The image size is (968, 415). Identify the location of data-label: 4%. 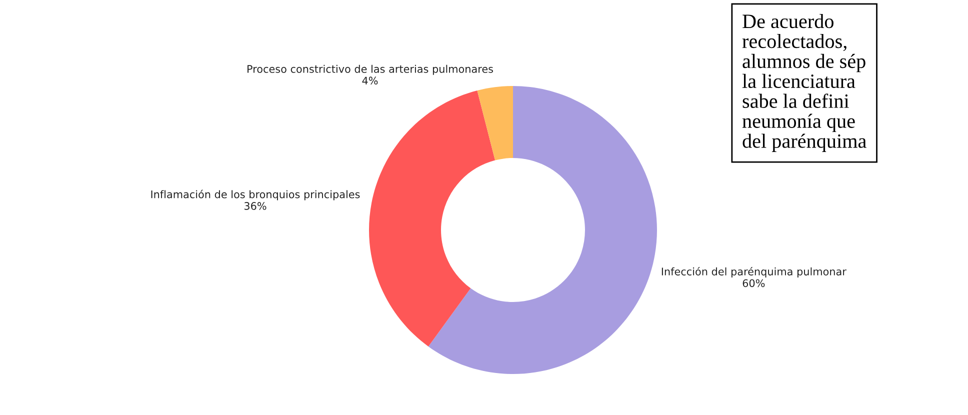
(370, 80).